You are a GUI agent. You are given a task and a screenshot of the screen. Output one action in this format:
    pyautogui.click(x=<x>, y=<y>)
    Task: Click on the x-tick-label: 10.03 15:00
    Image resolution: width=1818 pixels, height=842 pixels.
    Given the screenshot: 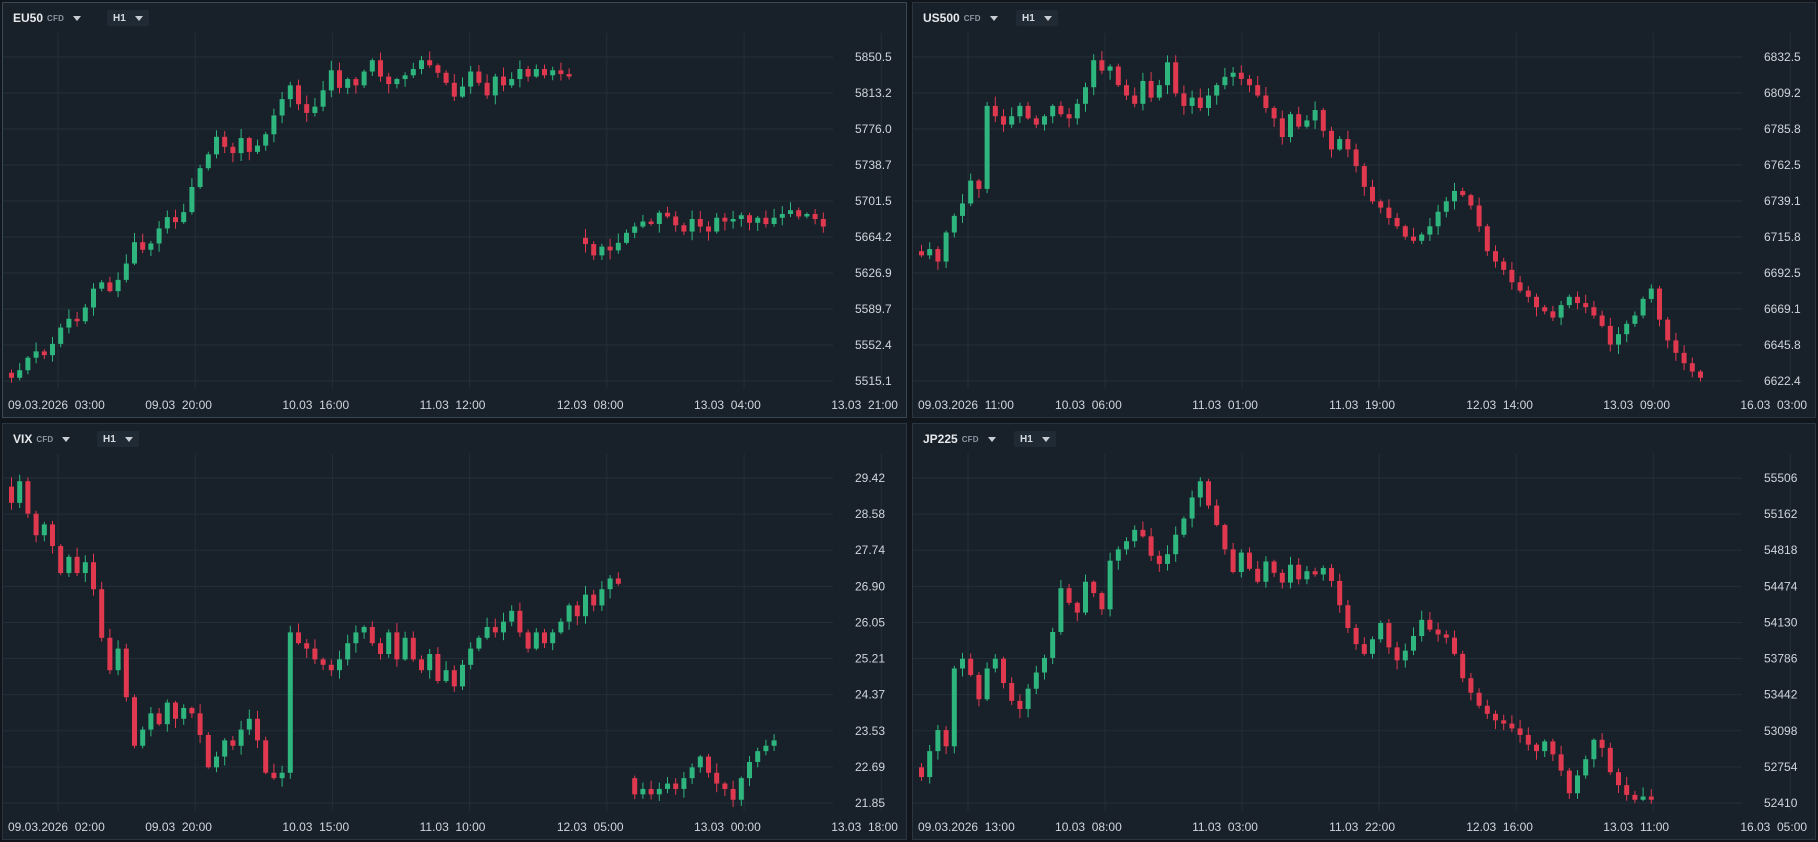 What is the action you would take?
    pyautogui.click(x=315, y=827)
    